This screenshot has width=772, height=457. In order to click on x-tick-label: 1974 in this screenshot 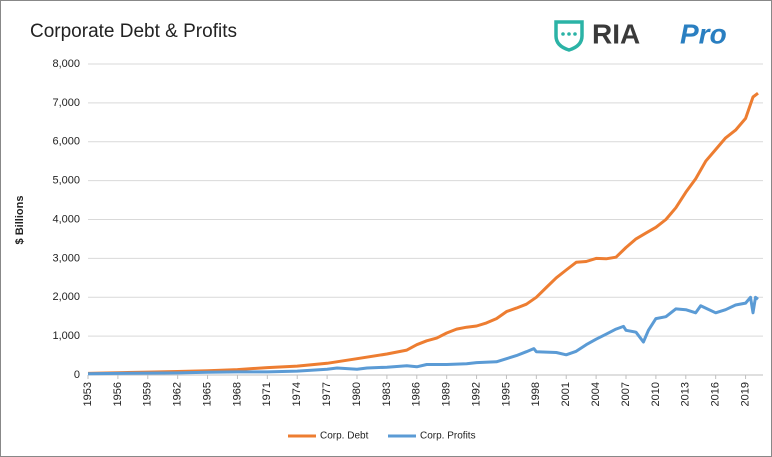, I will do `click(297, 394)`.